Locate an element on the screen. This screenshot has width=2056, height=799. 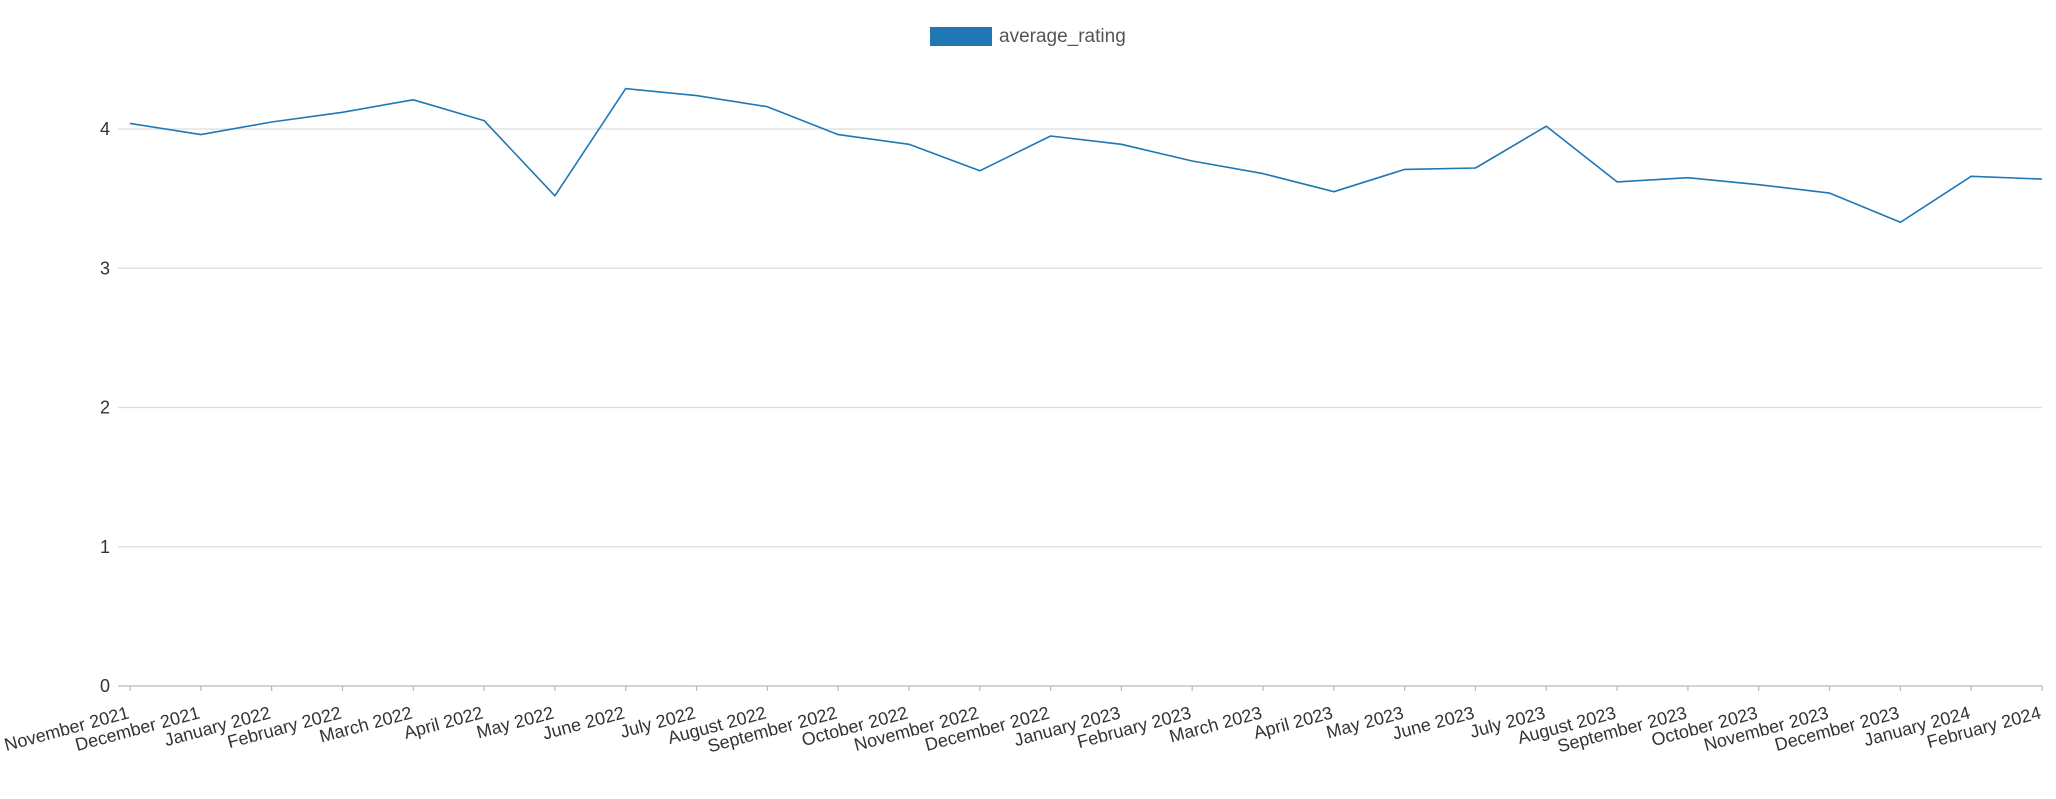
y-tick-label: 2 is located at coordinates (105, 408).